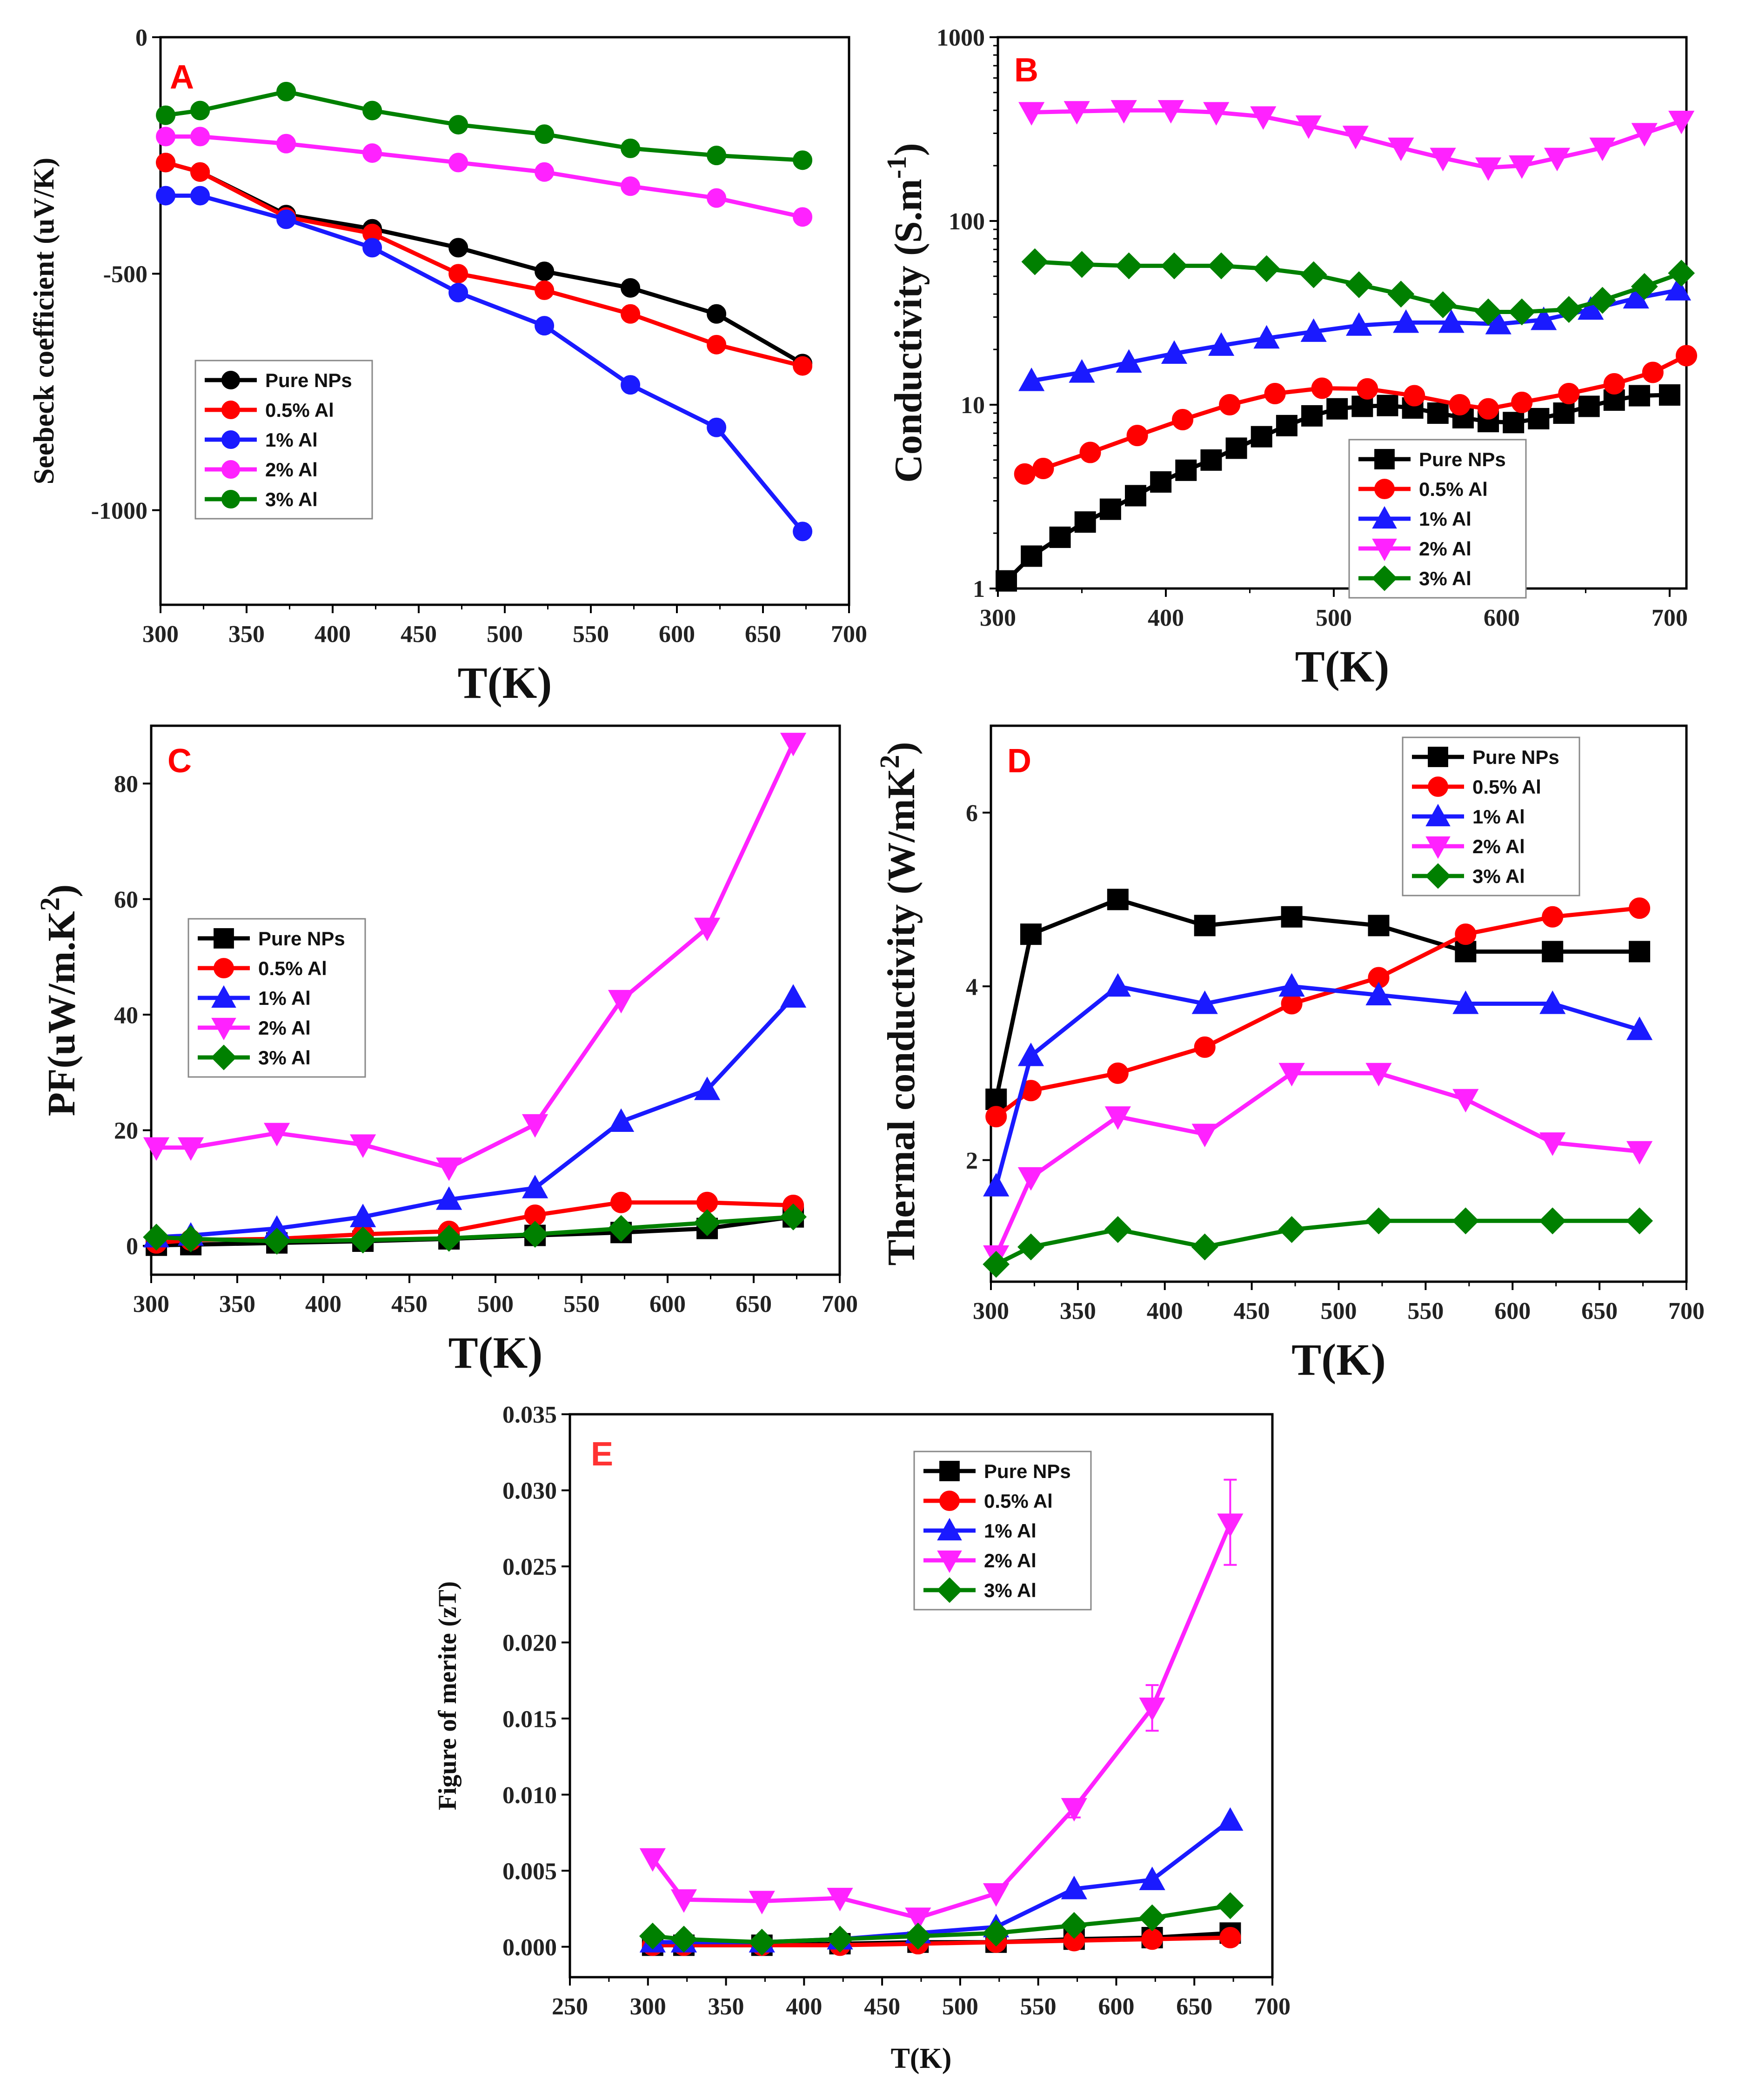 The height and width of the screenshot is (2100, 1739). I want to click on panel-e-legend-label: 2% Al, so click(1010, 1561).